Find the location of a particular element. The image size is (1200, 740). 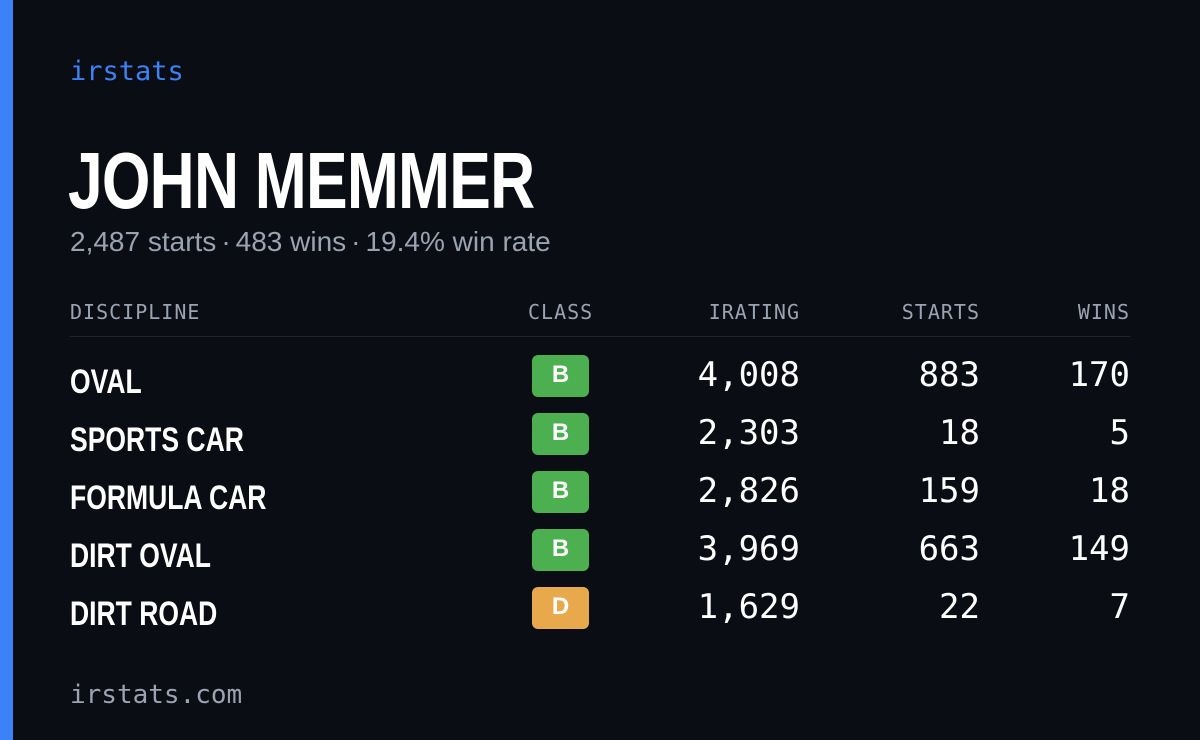

wins-value: 5 is located at coordinates (1119, 433).